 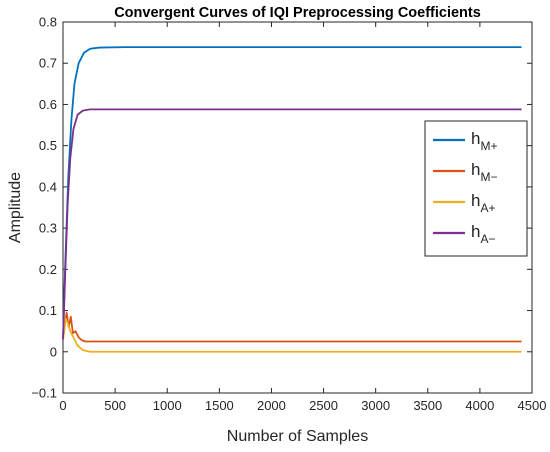 What do you see at coordinates (48, 63) in the screenshot?
I see `y-tick-label: 0.7` at bounding box center [48, 63].